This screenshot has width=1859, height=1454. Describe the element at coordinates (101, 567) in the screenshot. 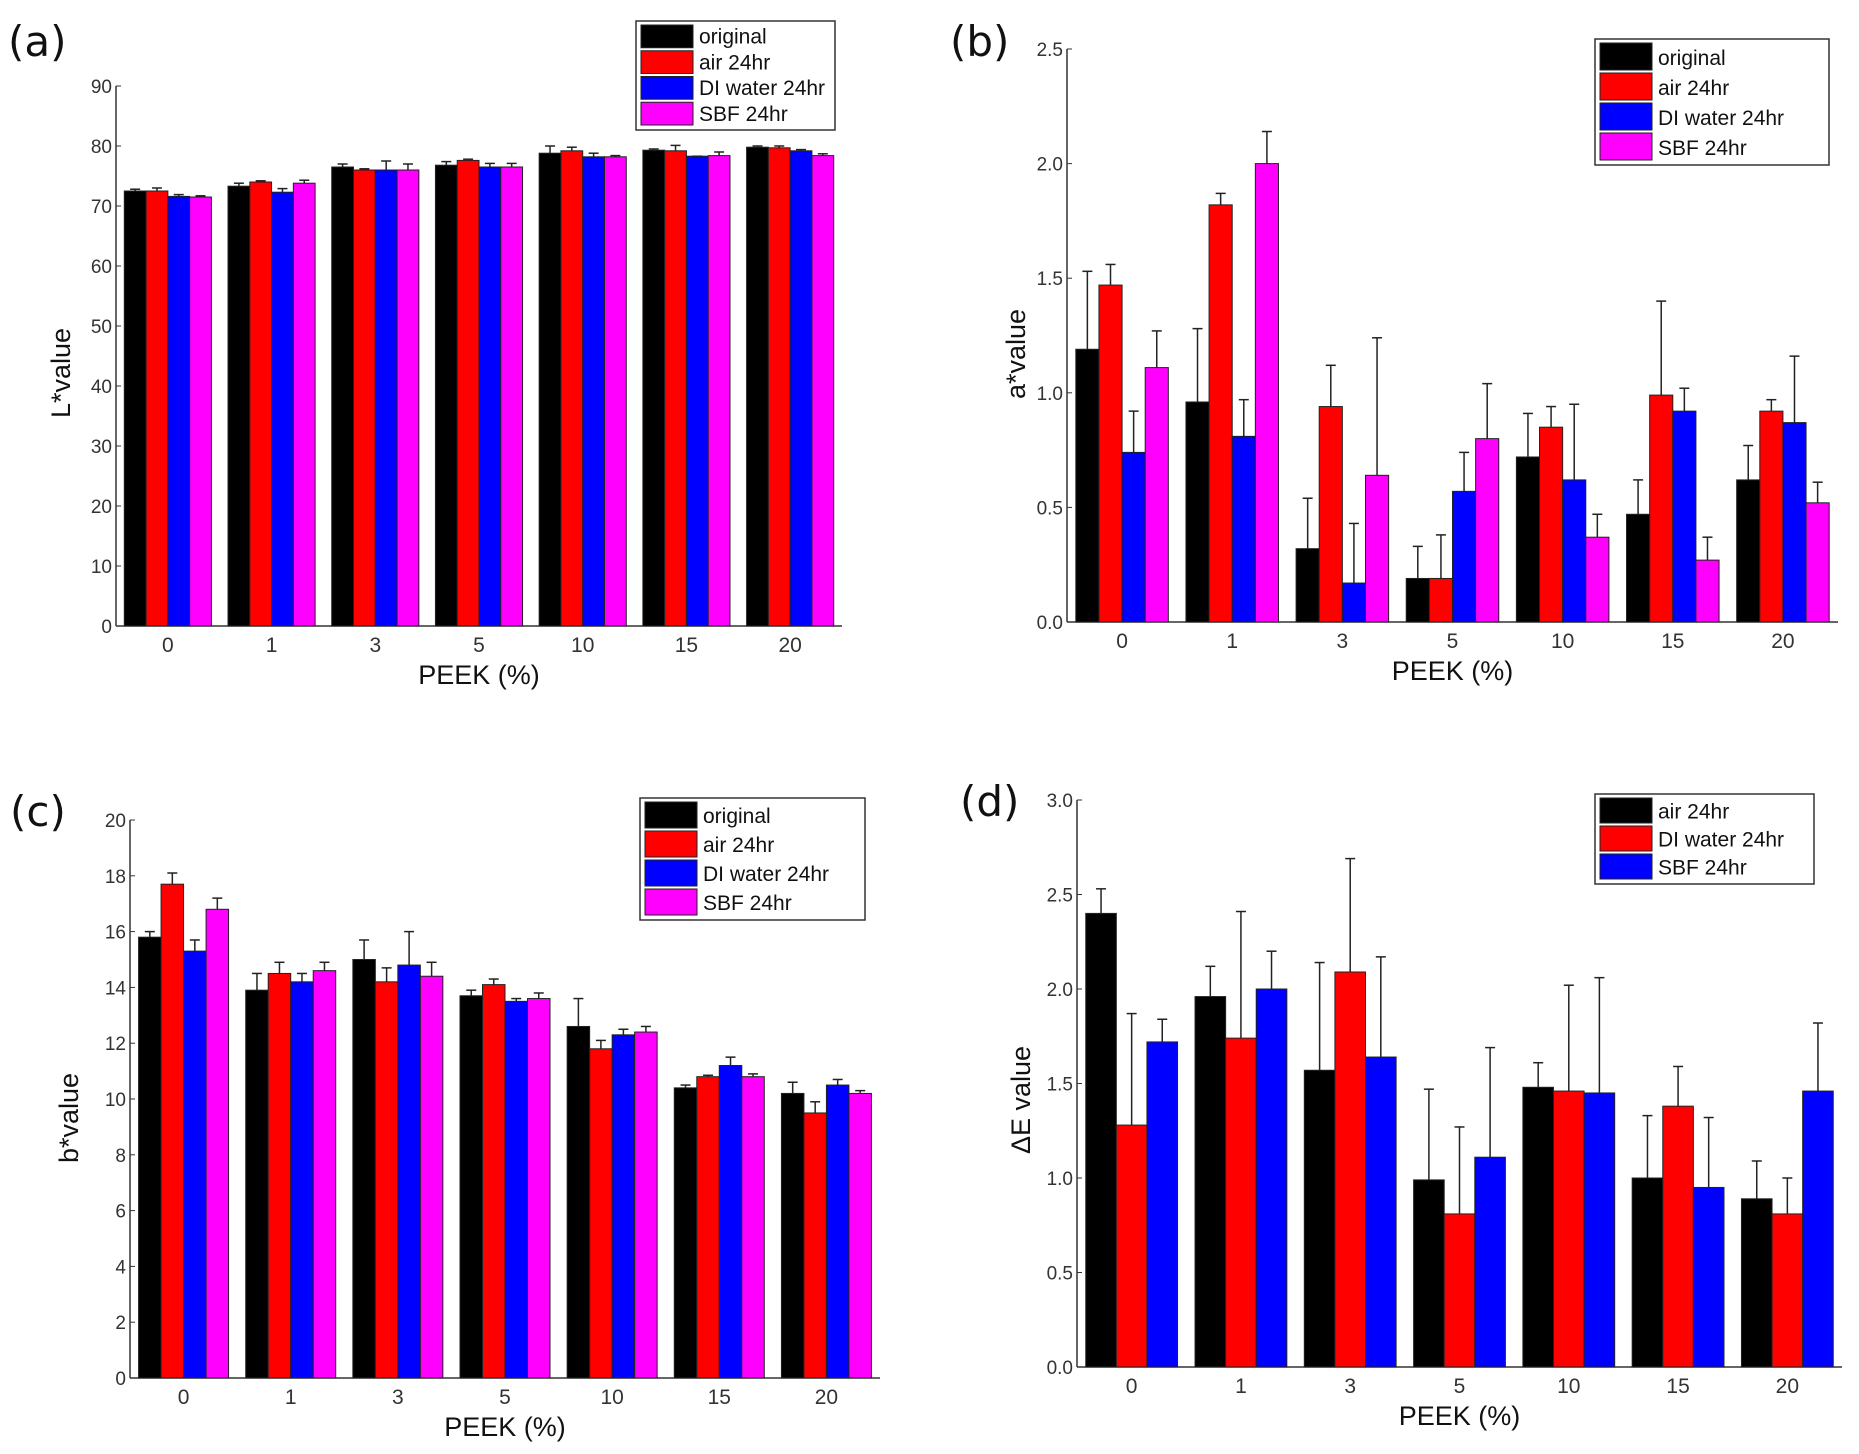

I see `y-tick-label: 10` at that location.